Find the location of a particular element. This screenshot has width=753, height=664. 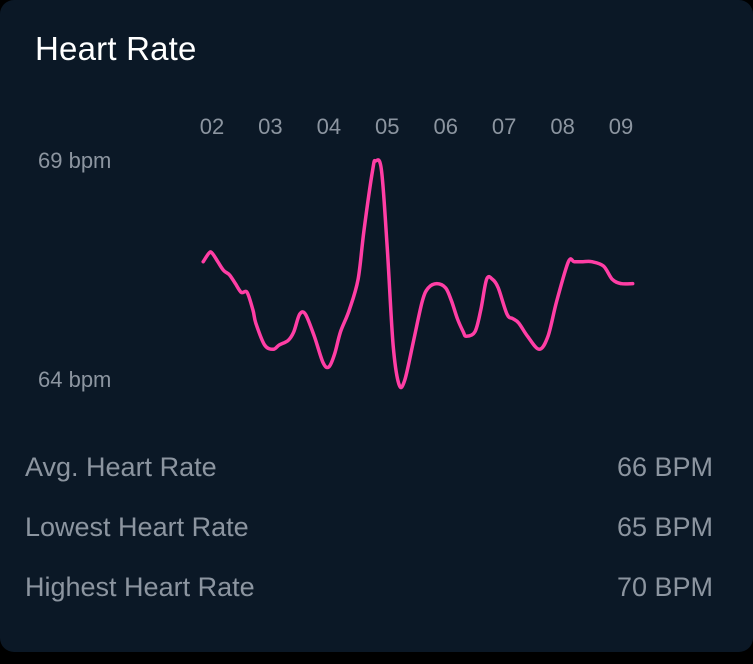

stat-row-highest: Highest Heart Rate 70 BPM is located at coordinates (369, 589).